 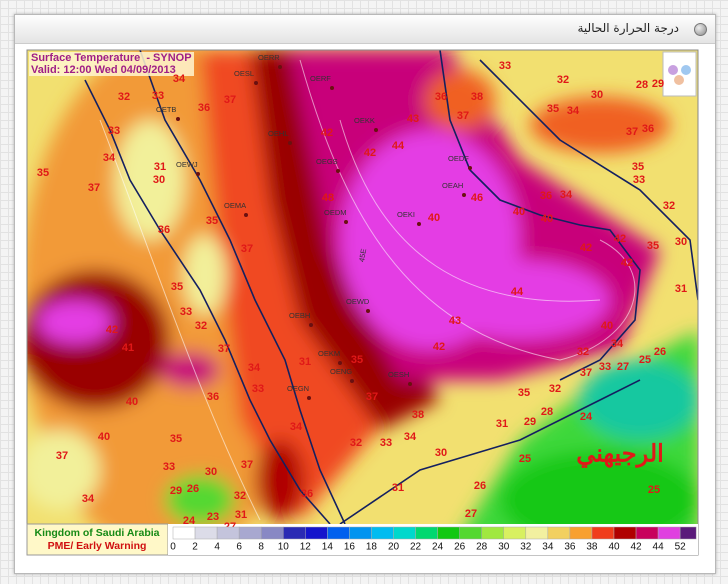 I want to click on window-button, so click(x=700, y=29).